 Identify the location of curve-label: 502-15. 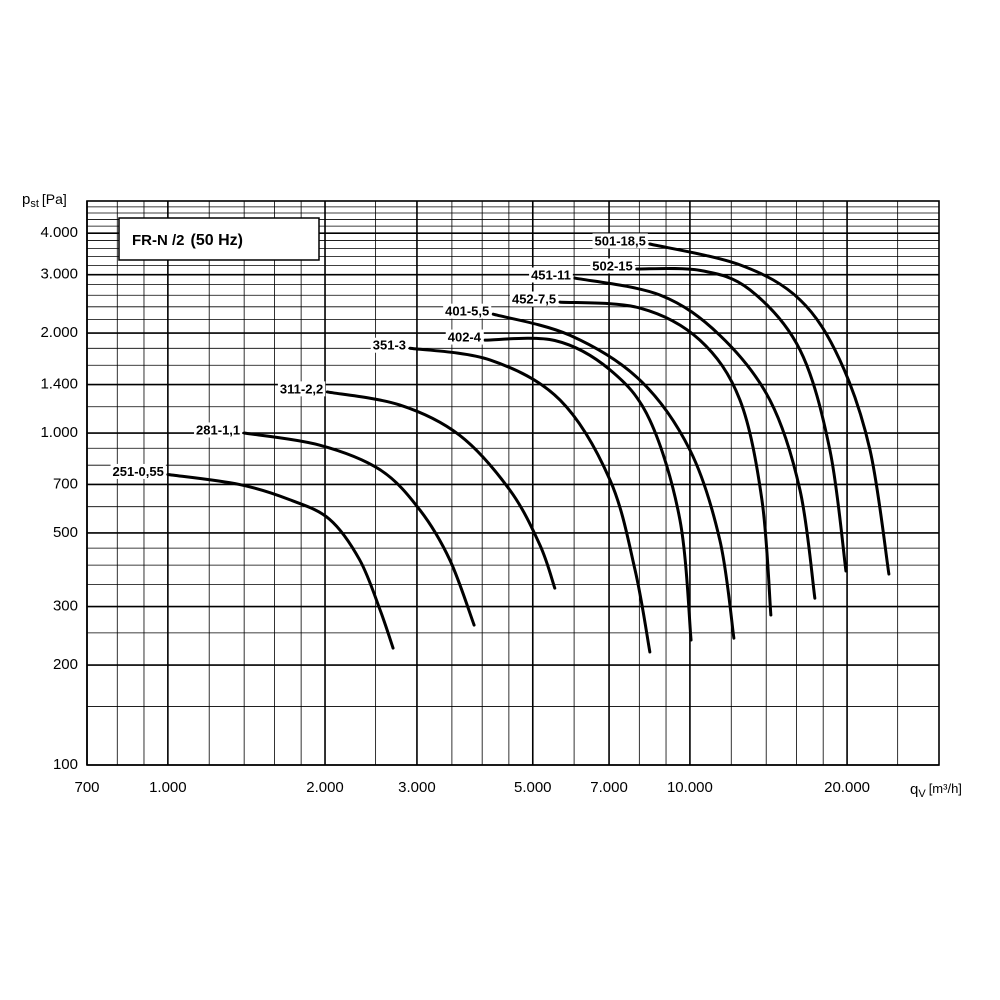
(612, 265).